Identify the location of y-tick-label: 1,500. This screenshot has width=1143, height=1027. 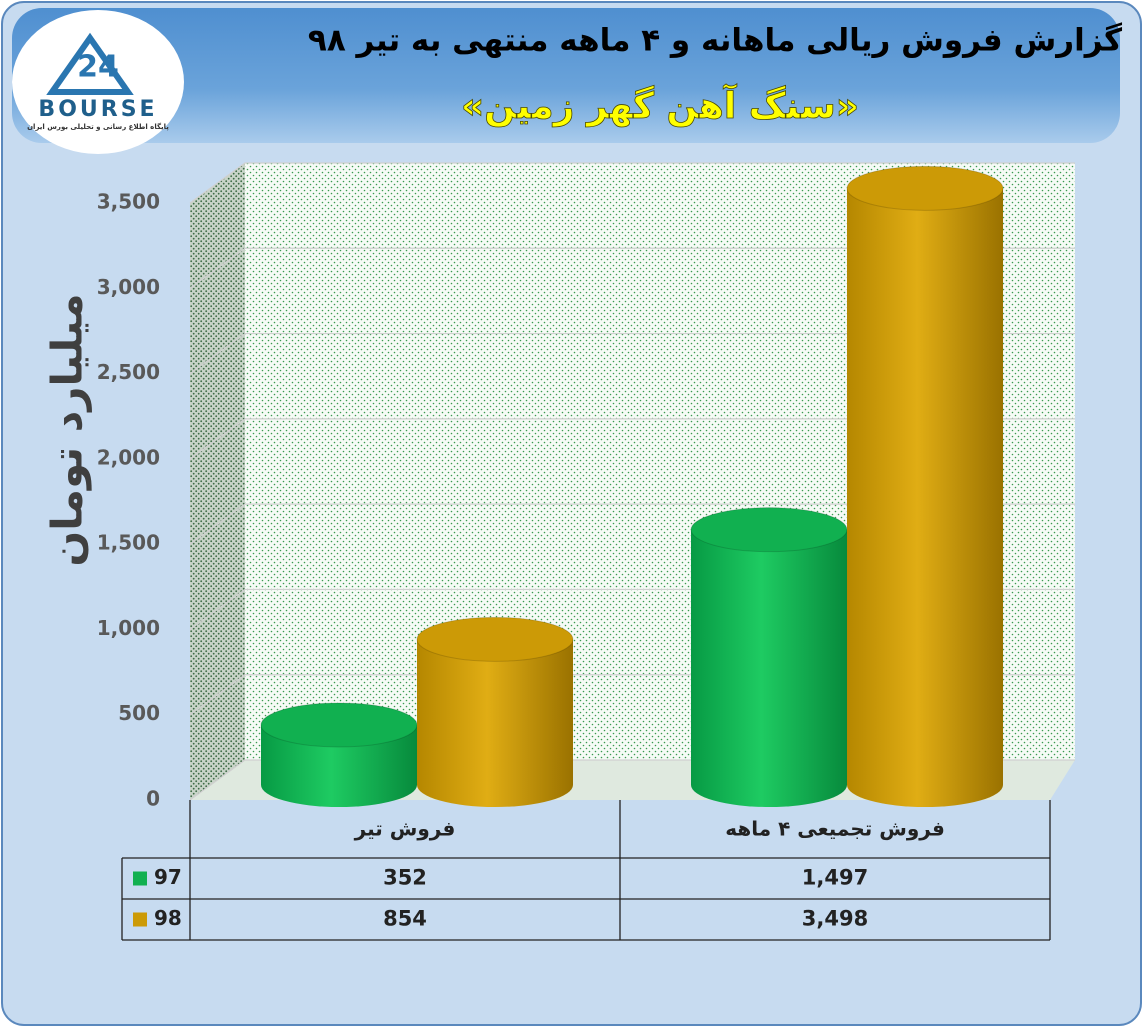
(128, 543).